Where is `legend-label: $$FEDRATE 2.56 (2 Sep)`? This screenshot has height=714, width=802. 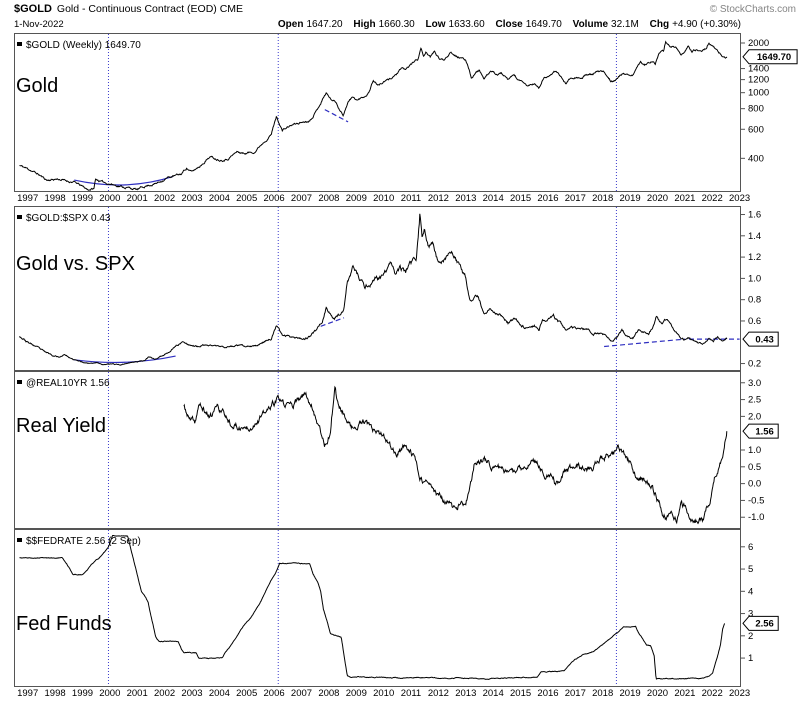 legend-label: $$FEDRATE 2.56 (2 Sep) is located at coordinates (83, 541).